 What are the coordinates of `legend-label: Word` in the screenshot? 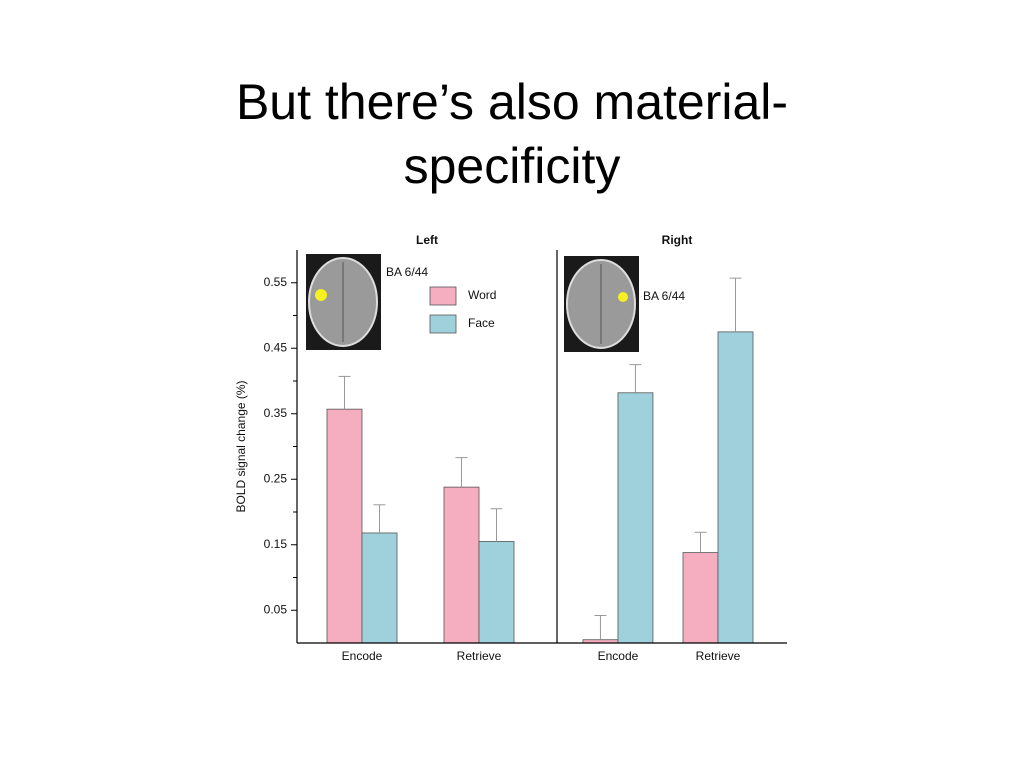 It's located at (482, 295).